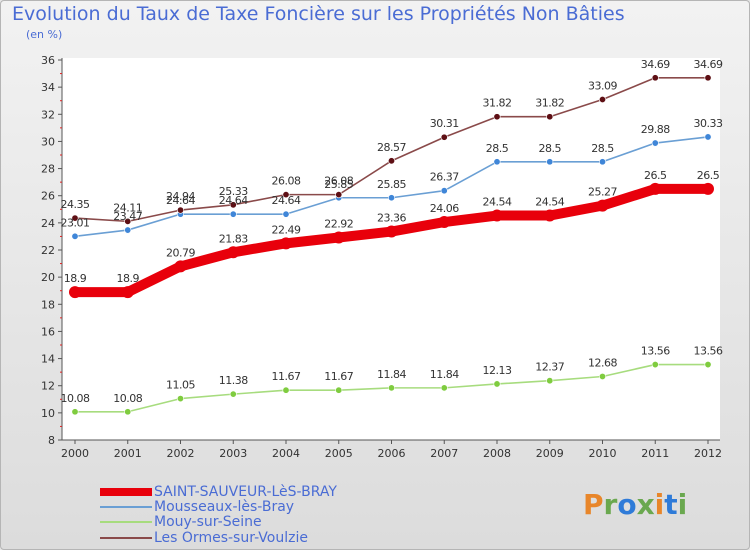 This screenshot has width=750, height=550. What do you see at coordinates (627, 504) in the screenshot?
I see `logo-letter: o` at bounding box center [627, 504].